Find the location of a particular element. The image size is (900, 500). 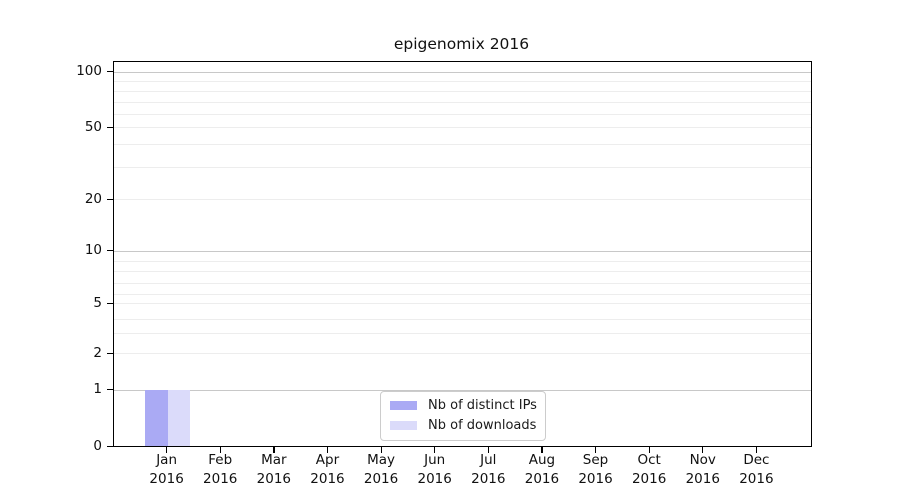

legend: Nb of distinct IPs Nb of downloads is located at coordinates (463, 416).